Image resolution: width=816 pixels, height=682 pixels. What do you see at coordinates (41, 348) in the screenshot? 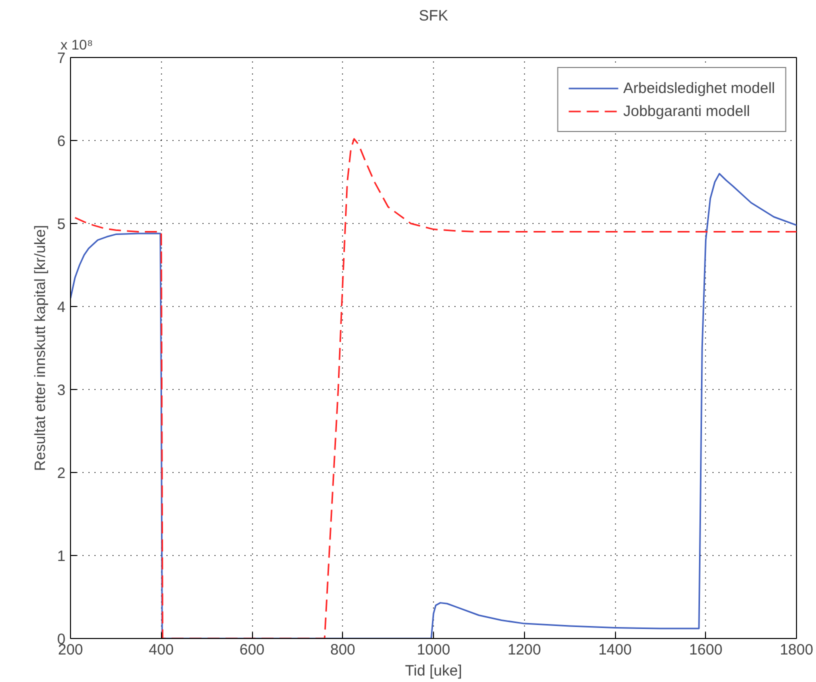
I see `y-axis-title: Resultat etter innskutt kapital [kr/uke]` at bounding box center [41, 348].